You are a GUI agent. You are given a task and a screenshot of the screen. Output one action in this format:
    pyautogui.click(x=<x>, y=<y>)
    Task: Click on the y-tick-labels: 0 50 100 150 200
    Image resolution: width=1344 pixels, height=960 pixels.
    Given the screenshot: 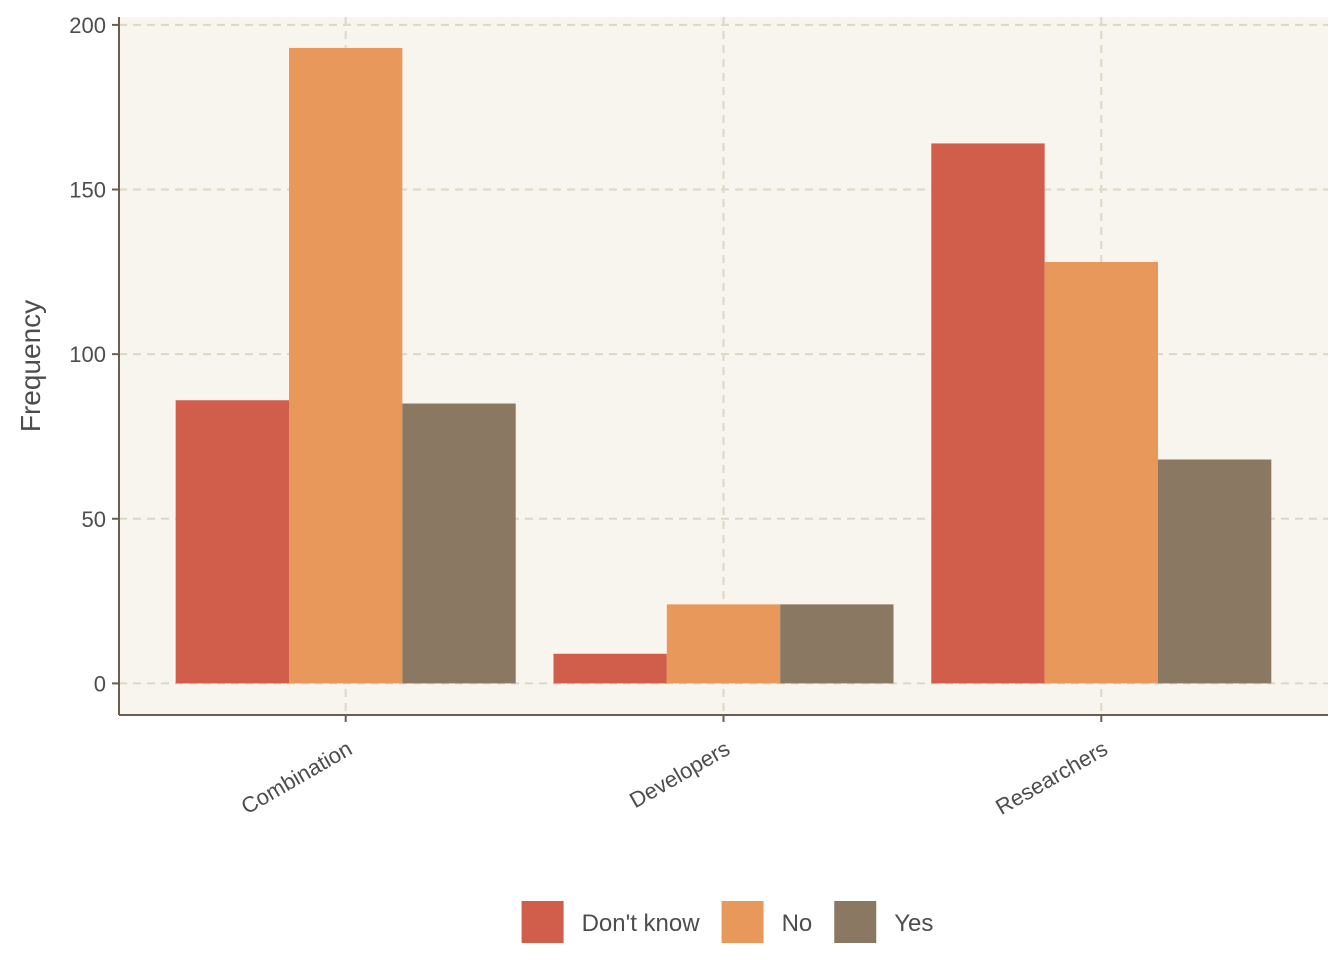 What is the action you would take?
    pyautogui.click(x=87, y=354)
    